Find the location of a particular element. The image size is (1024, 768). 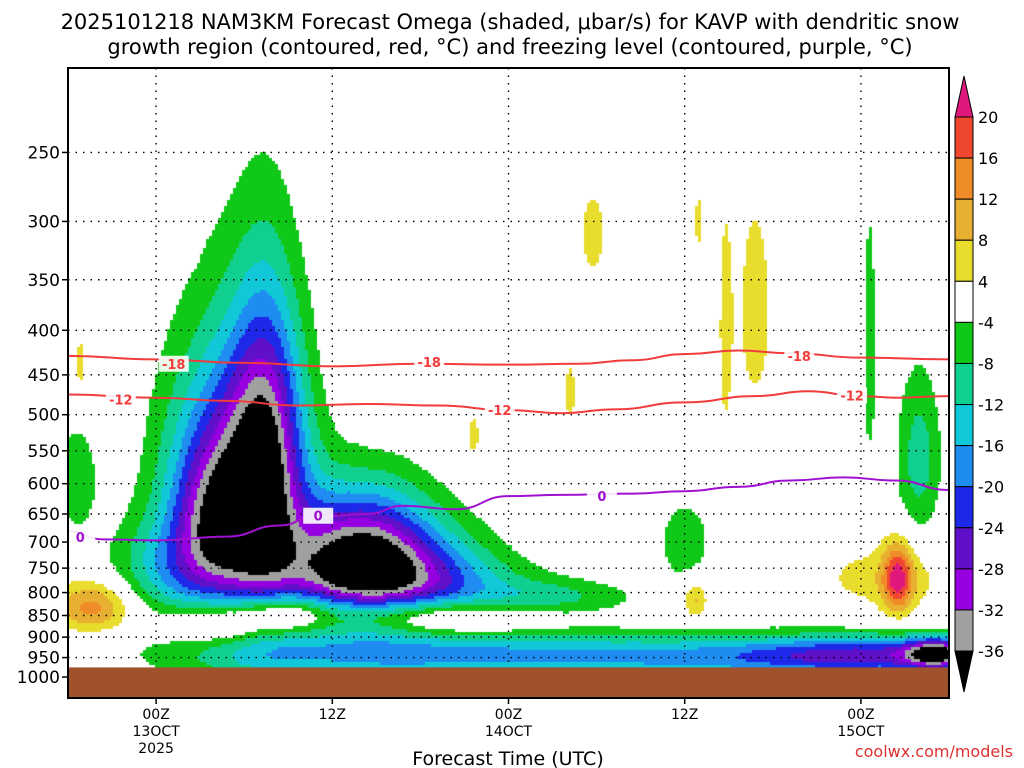

colorbar-label--32: -32 is located at coordinates (991, 610).